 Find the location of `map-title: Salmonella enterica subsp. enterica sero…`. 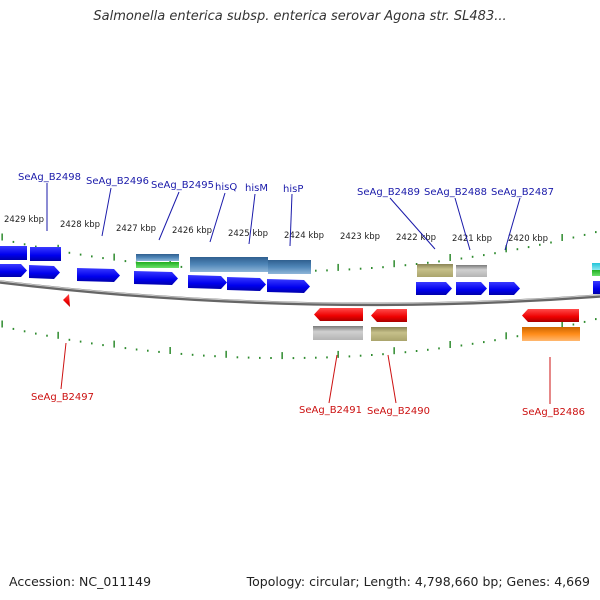

map-title: Salmonella enterica subsp. enterica sero… is located at coordinates (300, 16).